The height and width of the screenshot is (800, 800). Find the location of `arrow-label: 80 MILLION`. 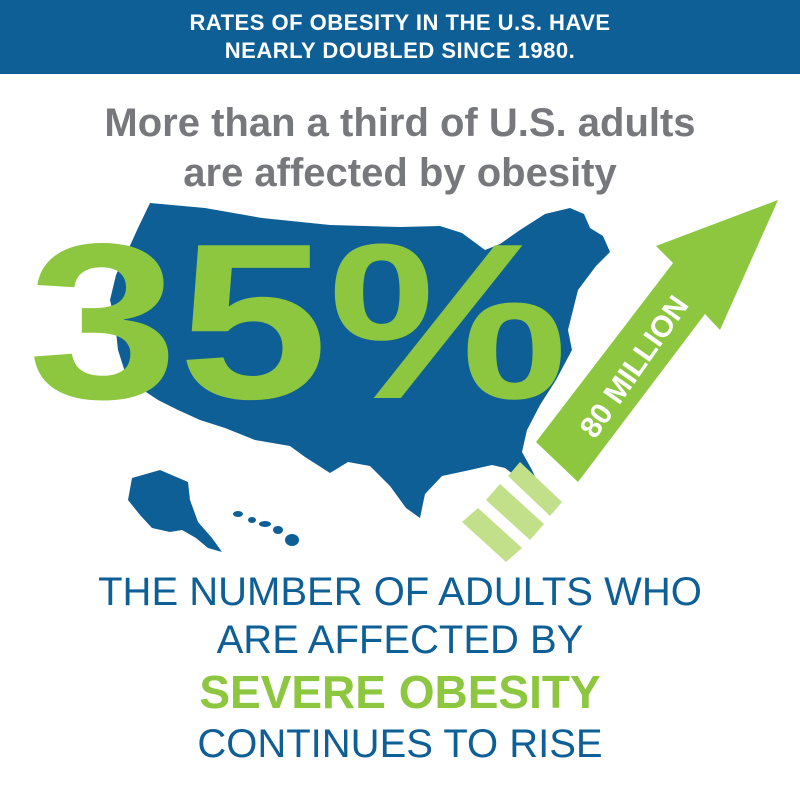

arrow-label: 80 MILLION is located at coordinates (635, 367).